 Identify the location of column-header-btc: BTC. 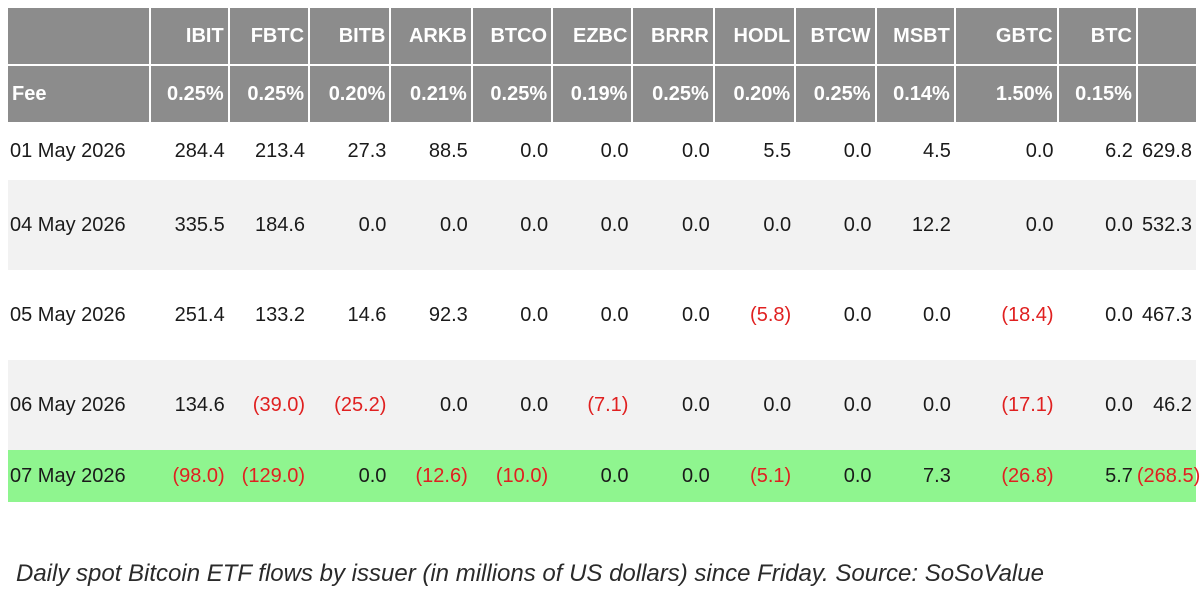
(1097, 36).